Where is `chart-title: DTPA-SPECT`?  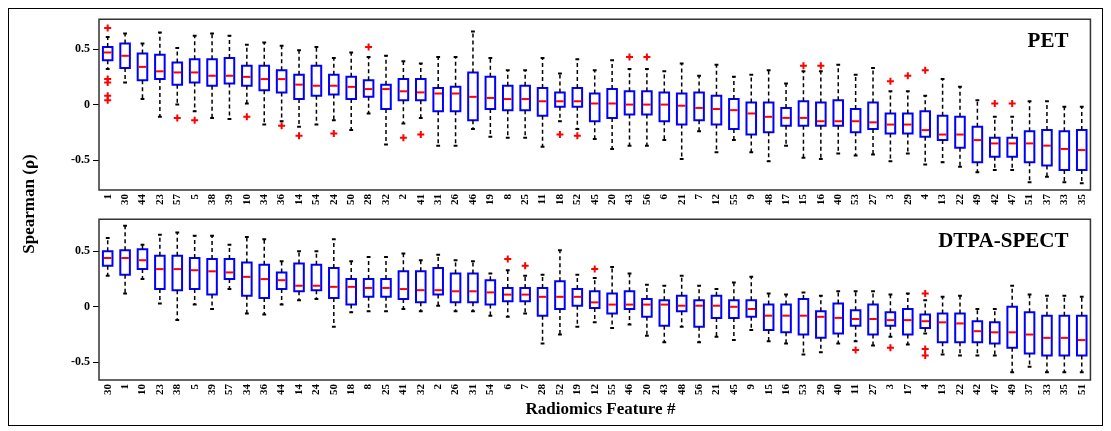 chart-title: DTPA-SPECT is located at coordinates (1003, 240).